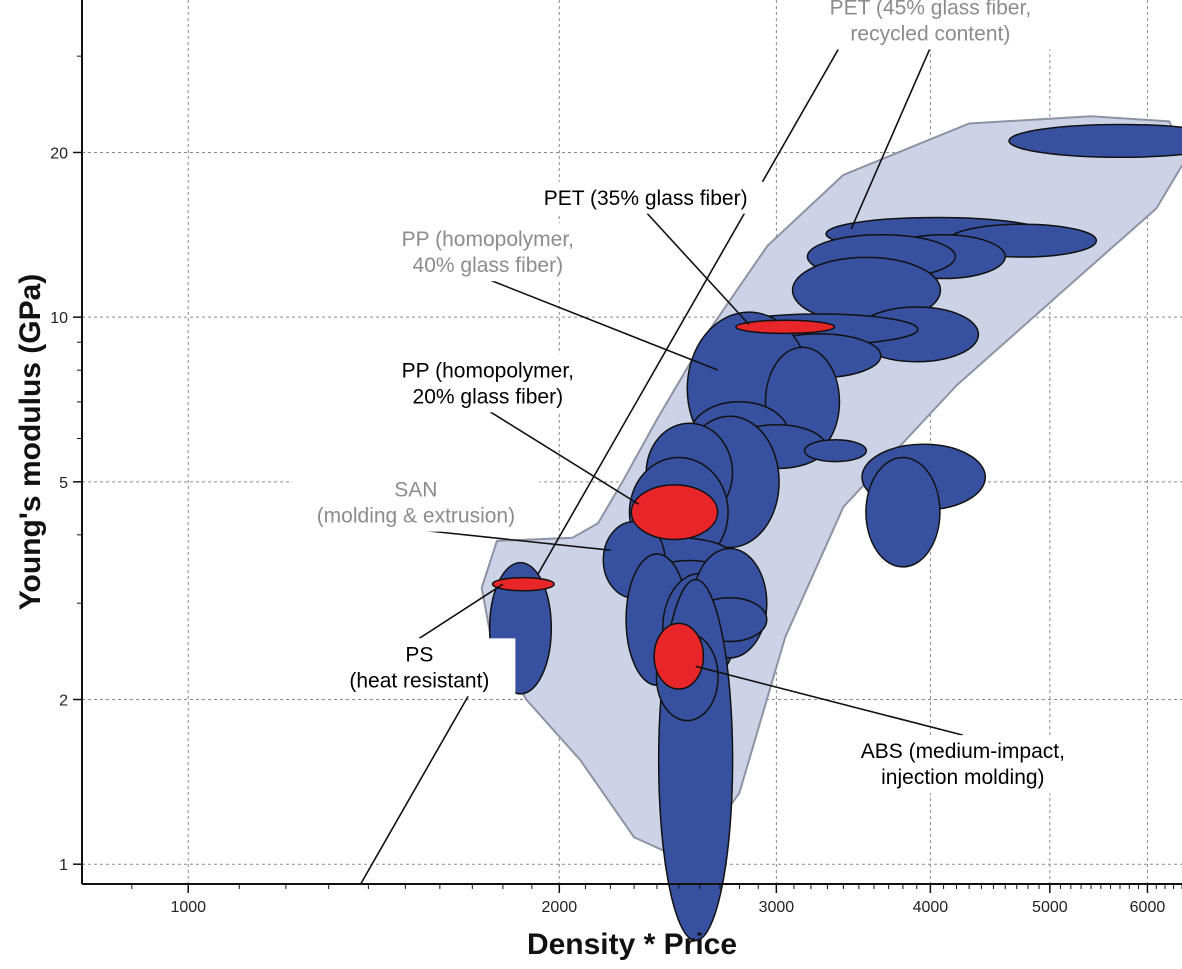  I want to click on y-tick-label: 10, so click(59, 318).